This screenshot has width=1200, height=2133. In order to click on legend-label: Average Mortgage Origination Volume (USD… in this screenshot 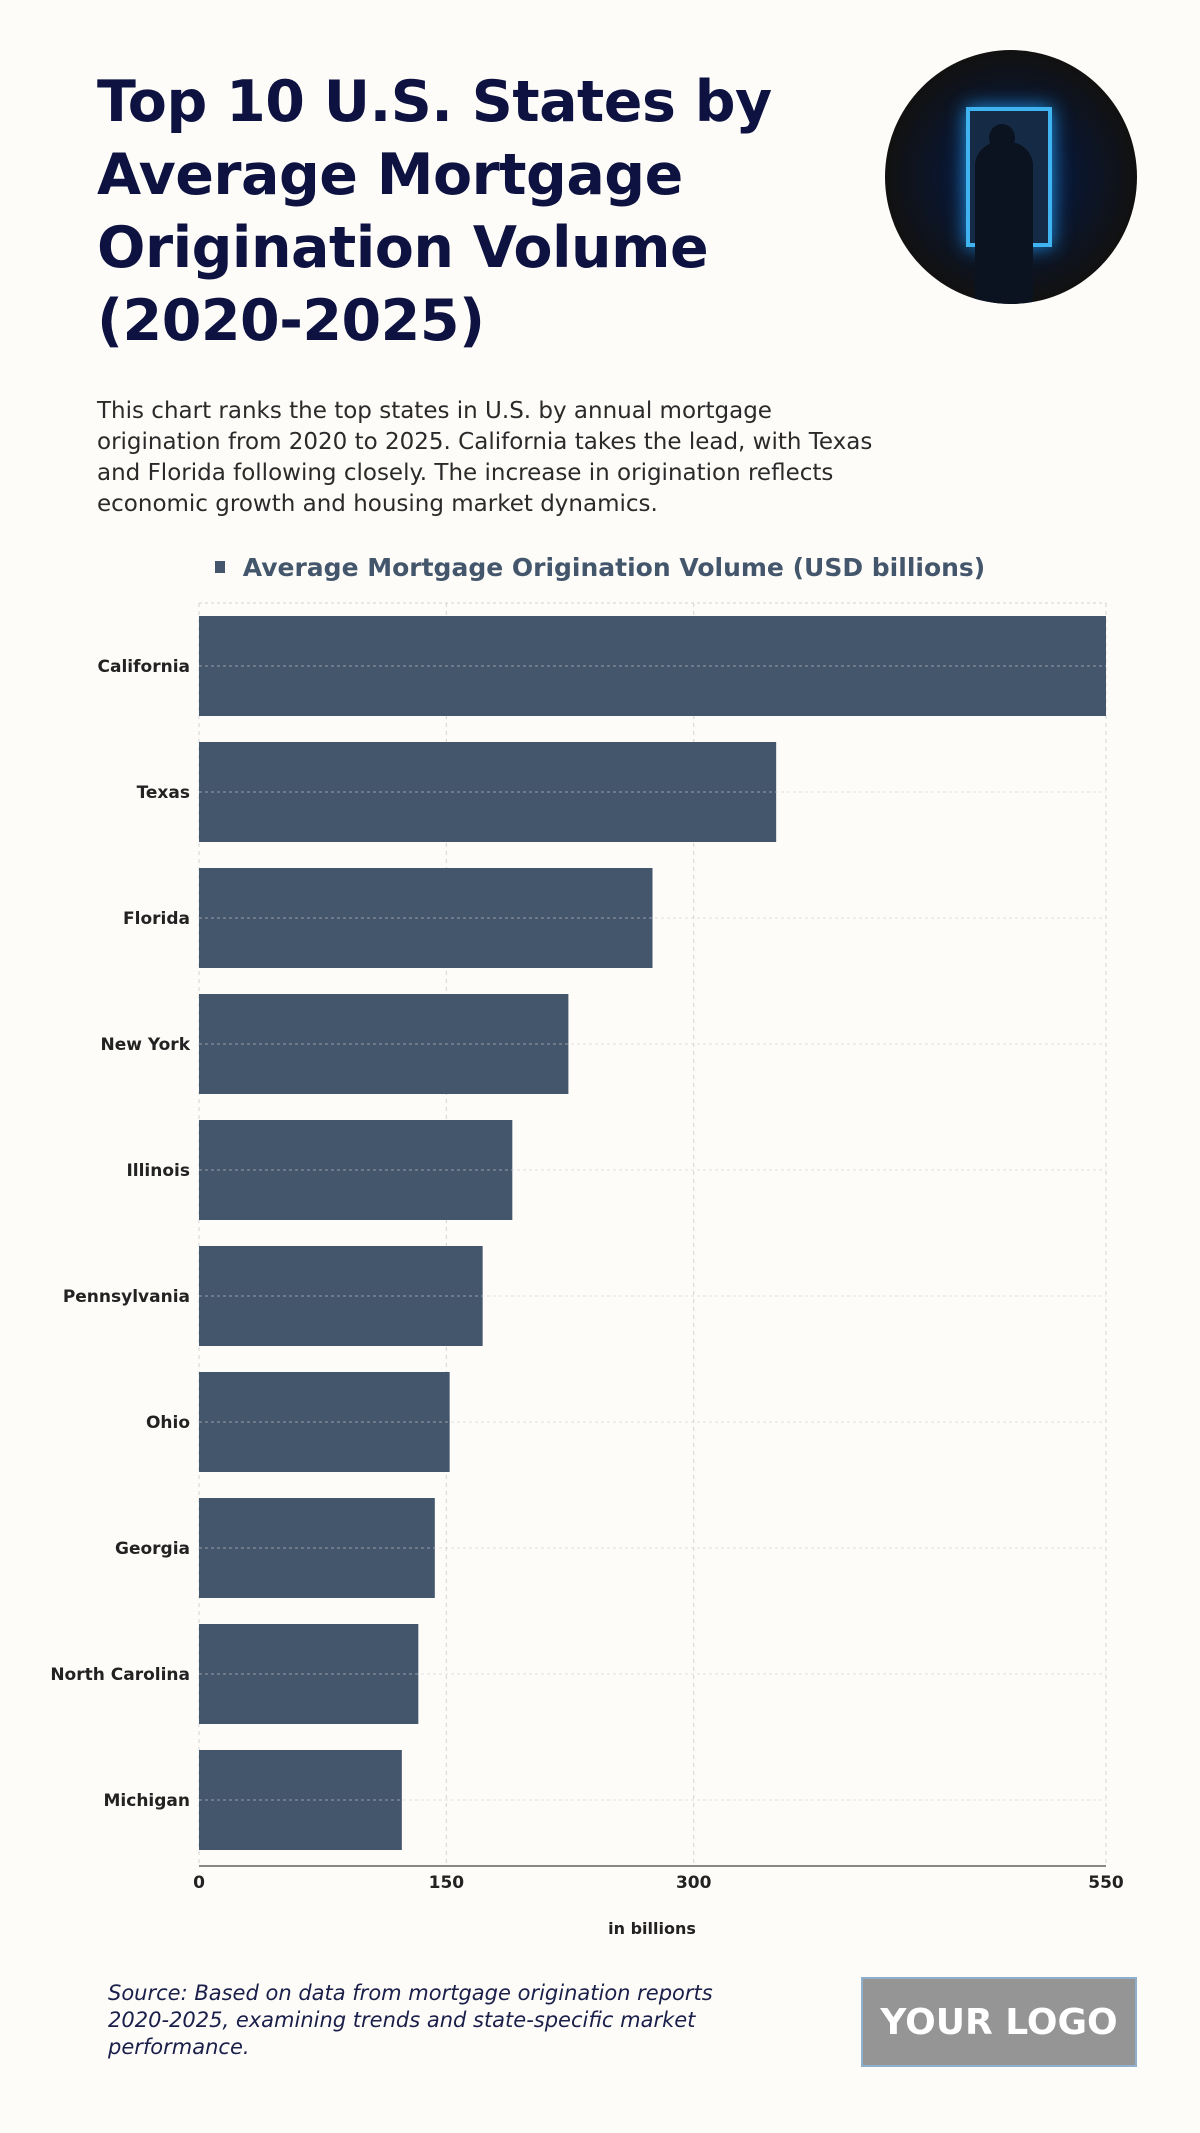, I will do `click(614, 567)`.